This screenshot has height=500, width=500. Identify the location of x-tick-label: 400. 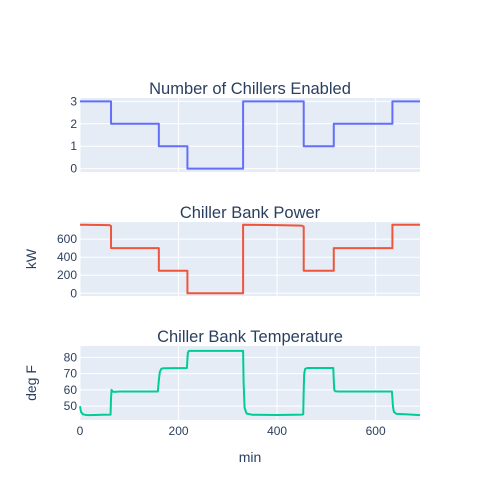
(277, 431).